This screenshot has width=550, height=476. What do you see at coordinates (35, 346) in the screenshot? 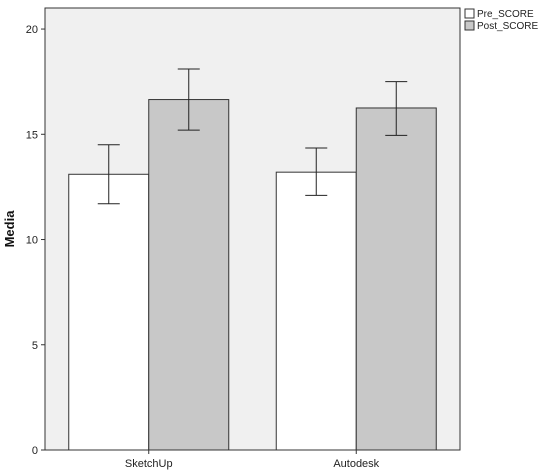
I see `y-tick-label: 5` at bounding box center [35, 346].